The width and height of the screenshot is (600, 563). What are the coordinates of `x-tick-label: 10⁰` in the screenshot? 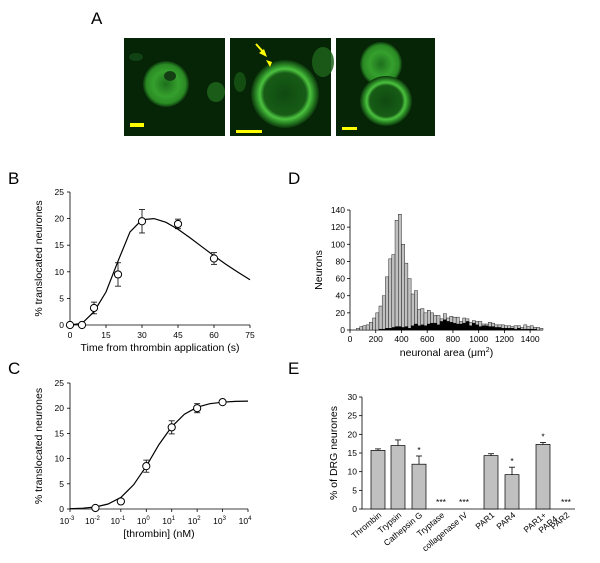 It's located at (143, 521).